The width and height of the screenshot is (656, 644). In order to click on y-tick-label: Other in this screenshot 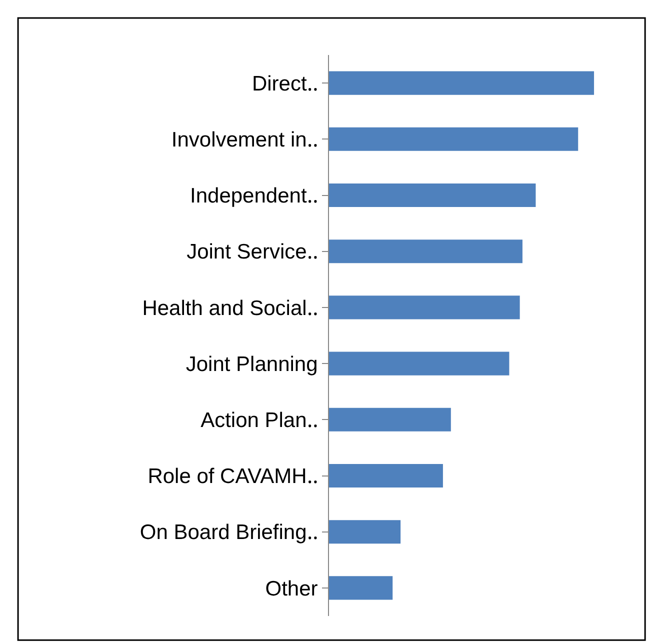, I will do `click(291, 588)`.